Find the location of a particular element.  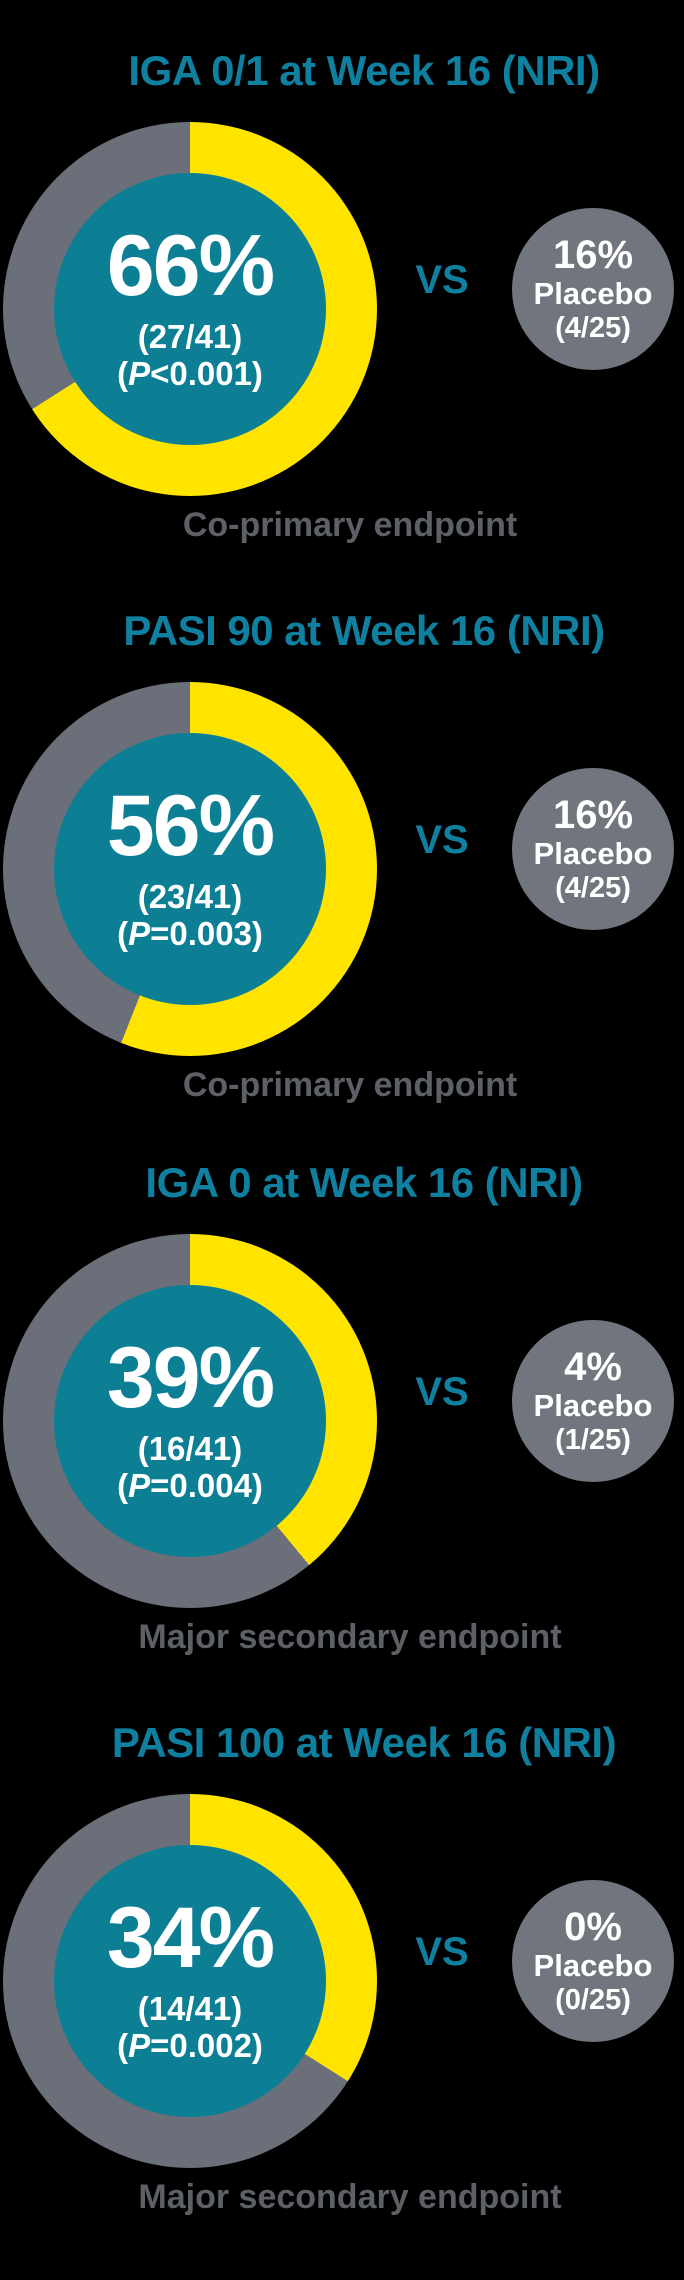

treatment-donut-chart: 56% (23/41) (P=0.003) is located at coordinates (190, 869).